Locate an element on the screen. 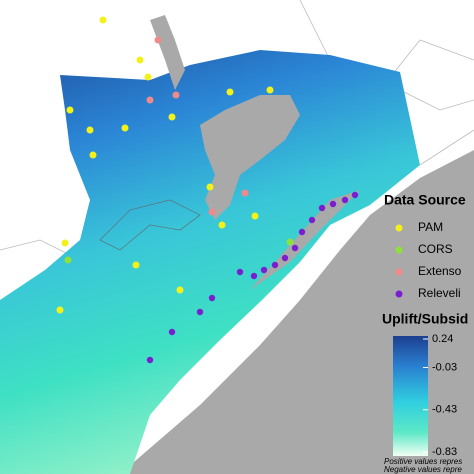  colorbar-tick-label: -0.43 is located at coordinates (444, 410).